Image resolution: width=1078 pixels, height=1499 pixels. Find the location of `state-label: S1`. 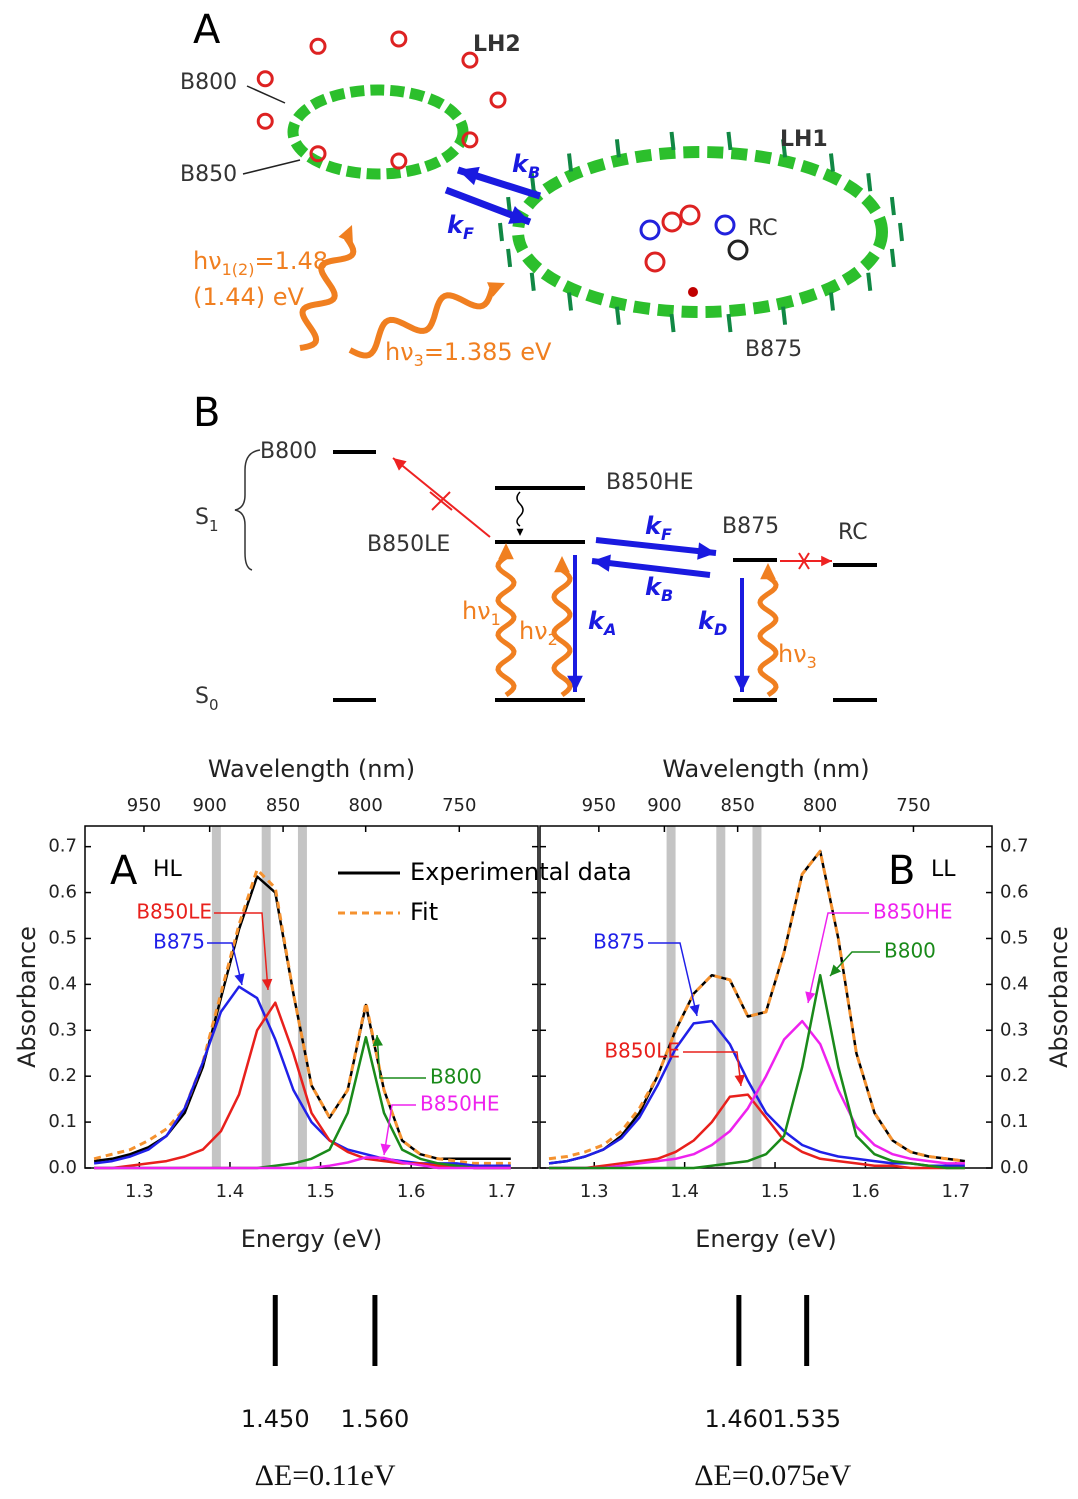

state-label: S1 is located at coordinates (207, 520).